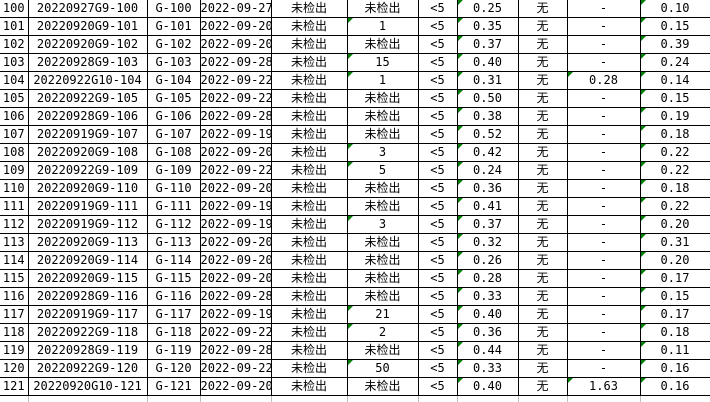  I want to click on table-cell: G-111, so click(173, 206).